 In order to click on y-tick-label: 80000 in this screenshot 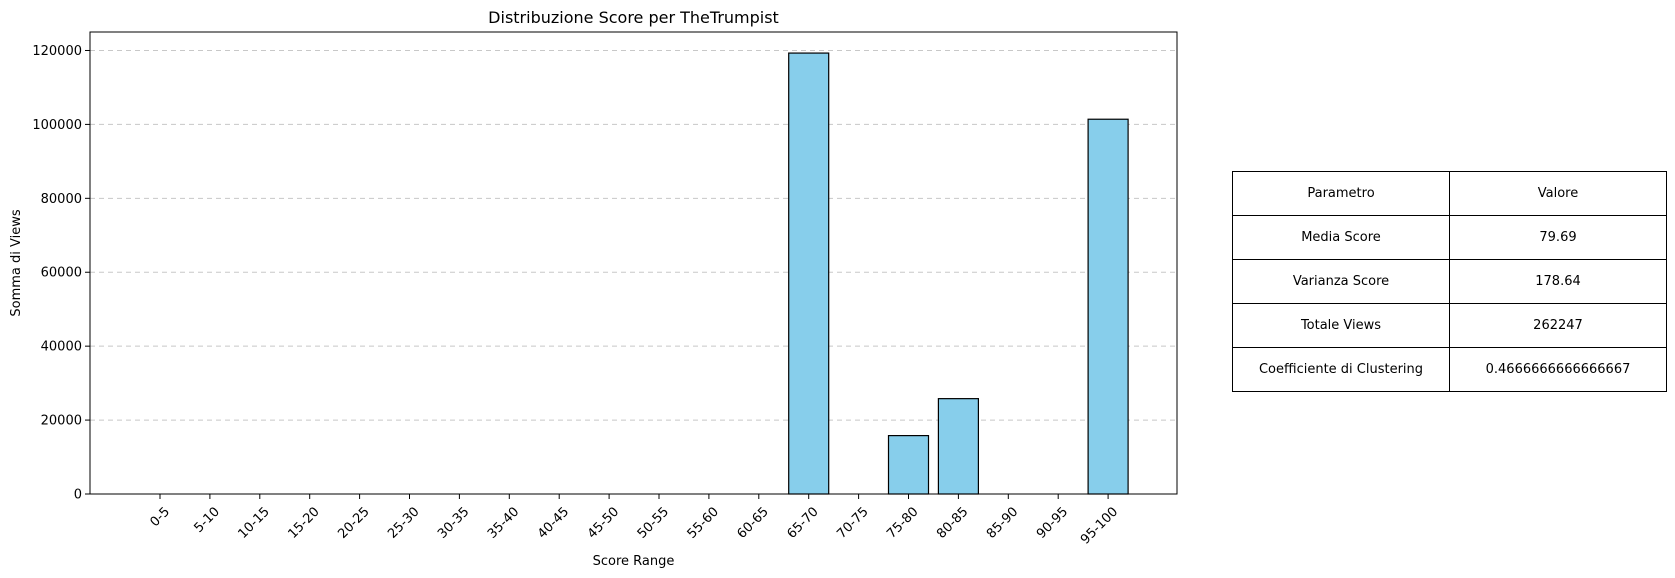, I will do `click(61, 199)`.